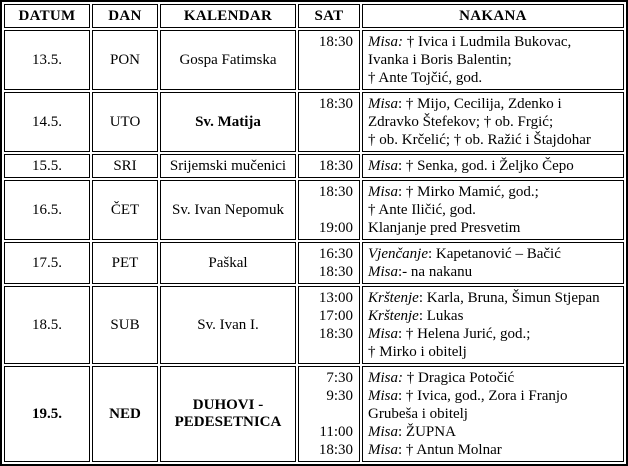  I want to click on nakana-line: Grubeša i obitelj, so click(418, 414).